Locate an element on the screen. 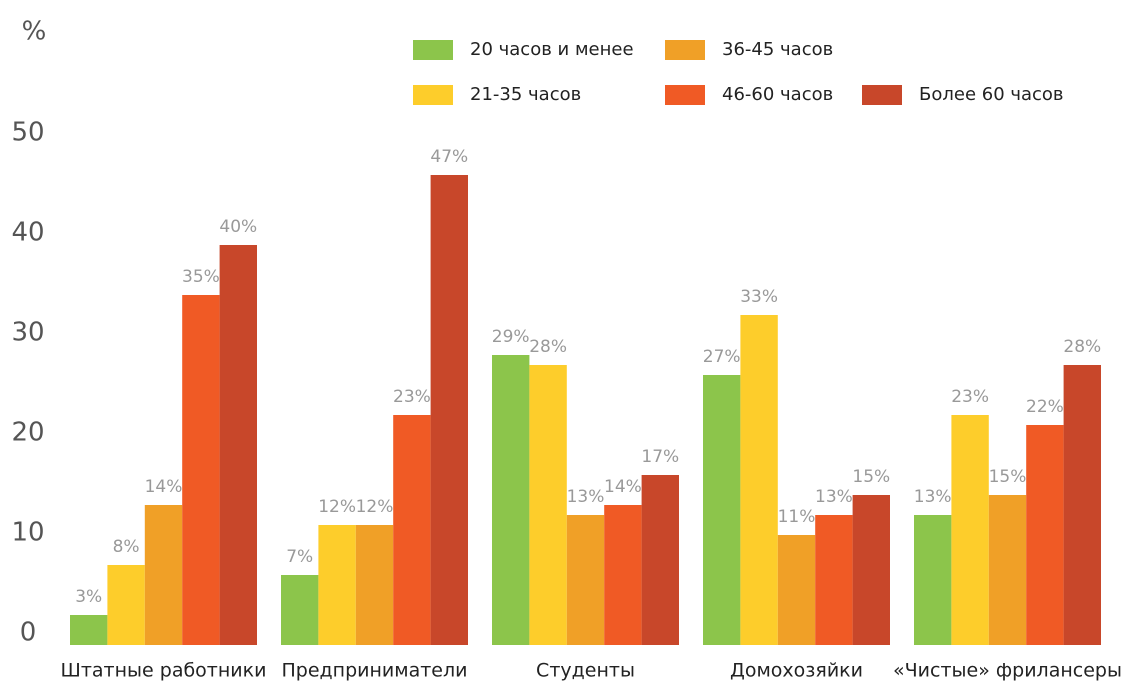  x-tick-label: «Чистые» фрилансеры is located at coordinates (1007, 671).